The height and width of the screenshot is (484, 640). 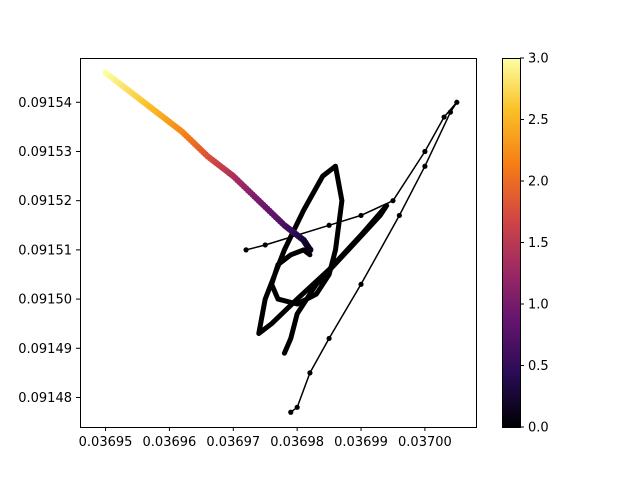 I want to click on series-line, so click(x=323, y=259).